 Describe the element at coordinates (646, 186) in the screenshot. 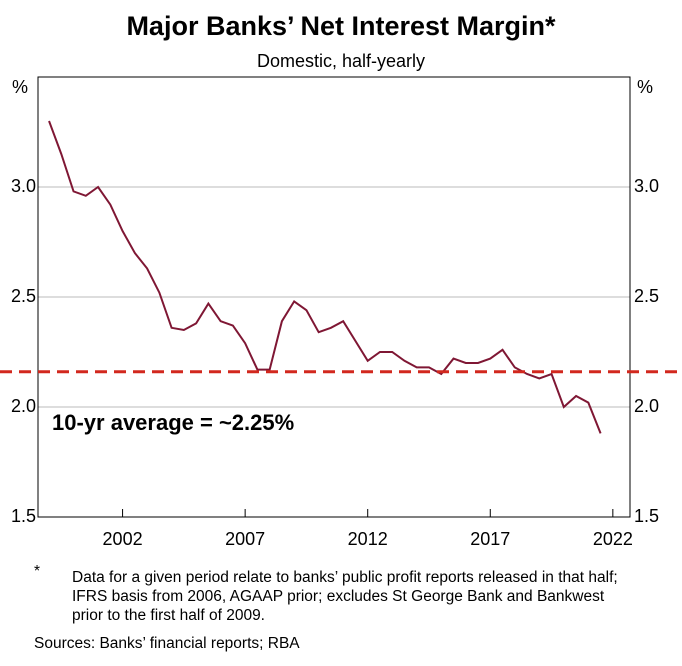

I see `y2-tick-label: 3.0` at that location.